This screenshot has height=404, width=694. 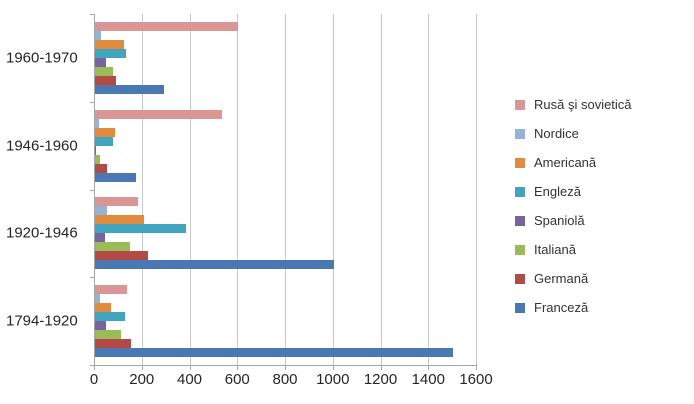 I want to click on legend-label: Italiană, so click(x=555, y=249).